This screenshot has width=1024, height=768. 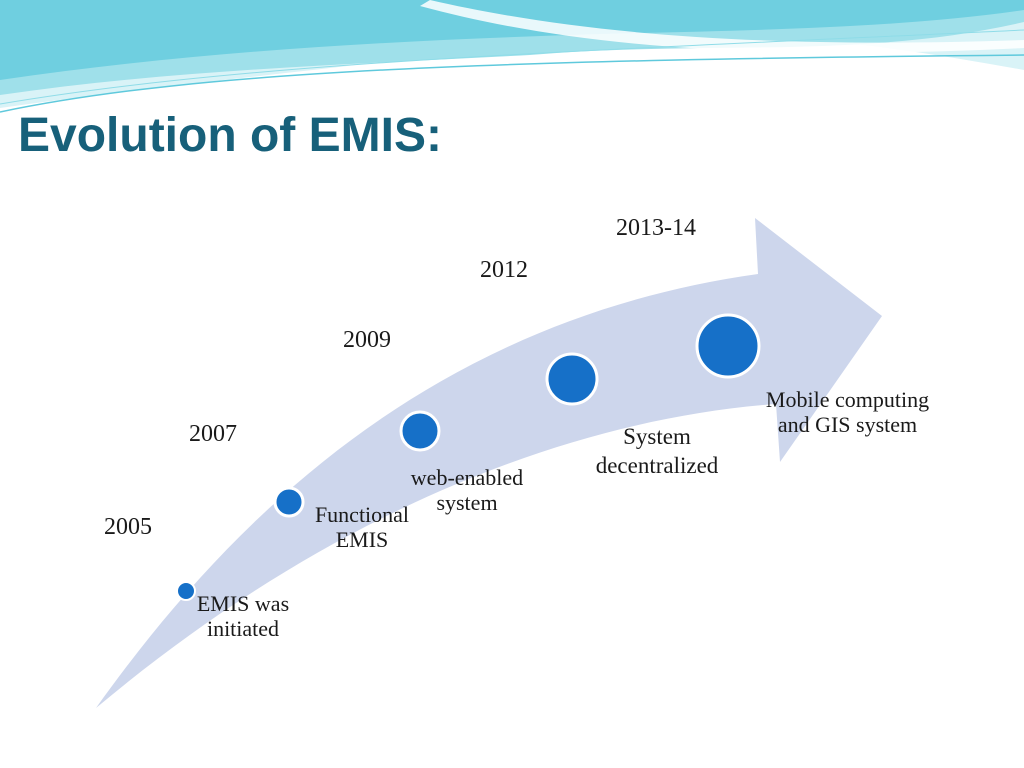 I want to click on milestone-label-2009: web-enabled system, so click(x=467, y=490).